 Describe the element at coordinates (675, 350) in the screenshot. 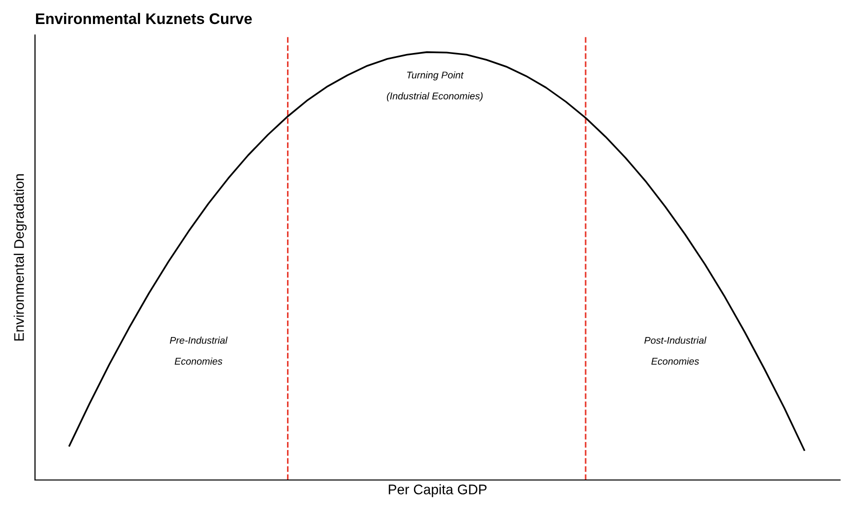

I see `text: Post-Industrial Economies` at that location.